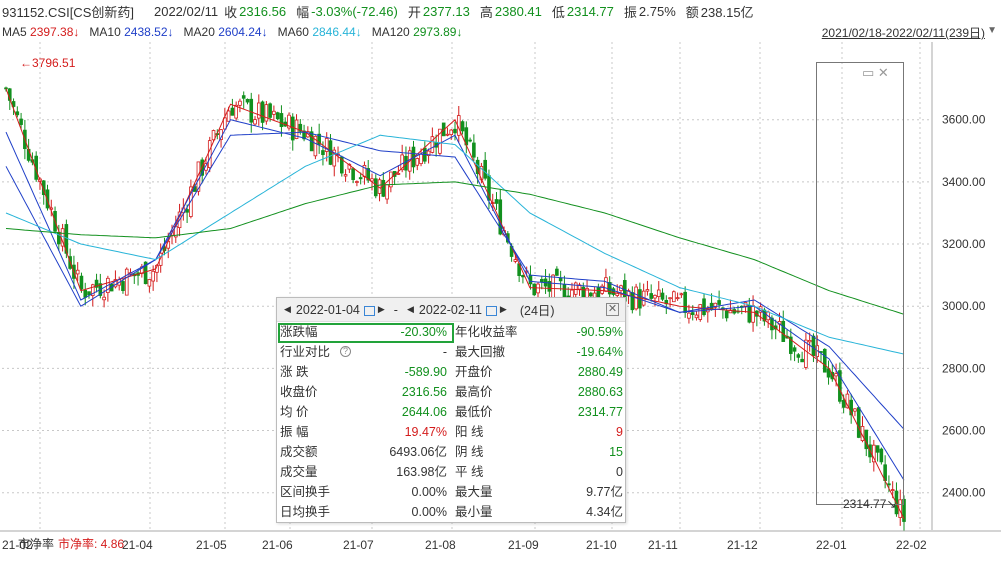  Describe the element at coordinates (727, 12) in the screenshot. I see `amount-value: 238.15亿` at that location.